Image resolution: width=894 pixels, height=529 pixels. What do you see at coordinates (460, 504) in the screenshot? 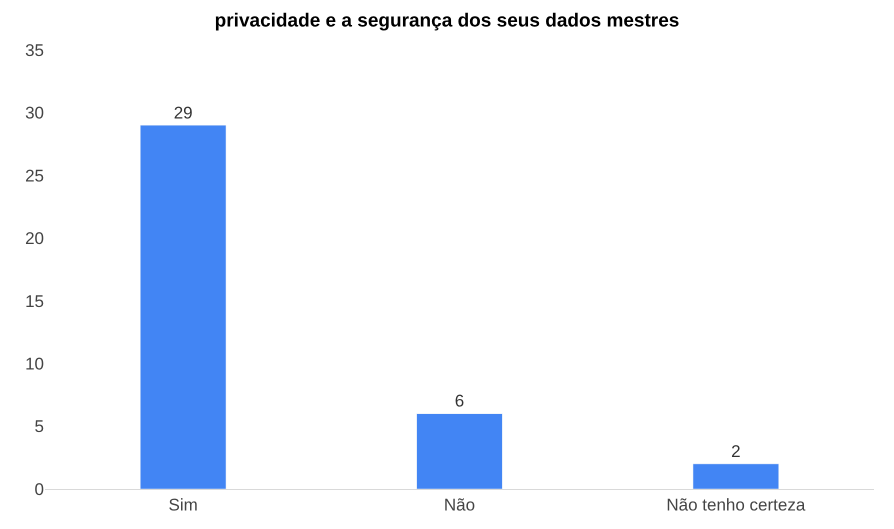
I see `x-tick-label: Não` at bounding box center [460, 504].